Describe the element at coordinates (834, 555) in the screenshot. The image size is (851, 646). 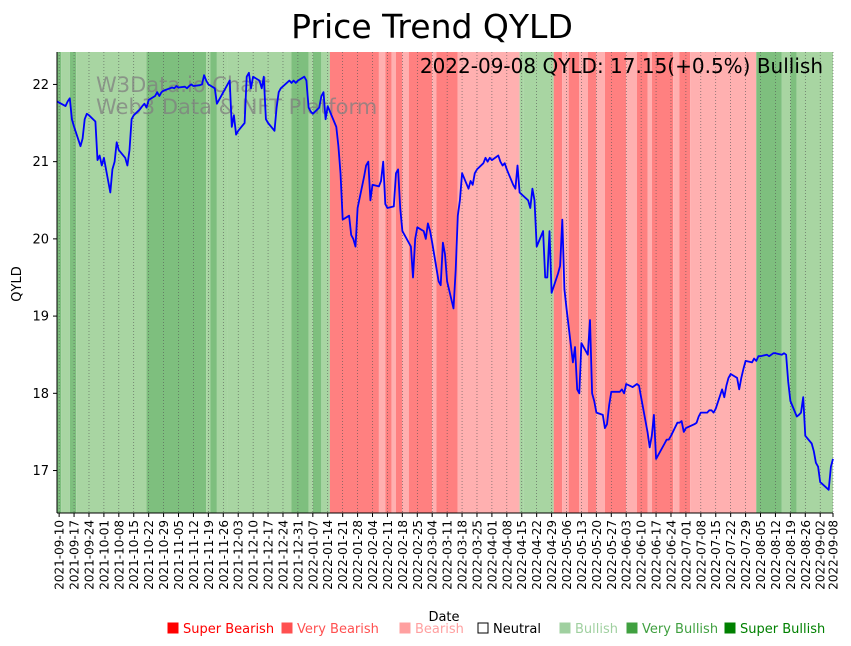
I see `x-tick-label: 2022-09-08` at that location.